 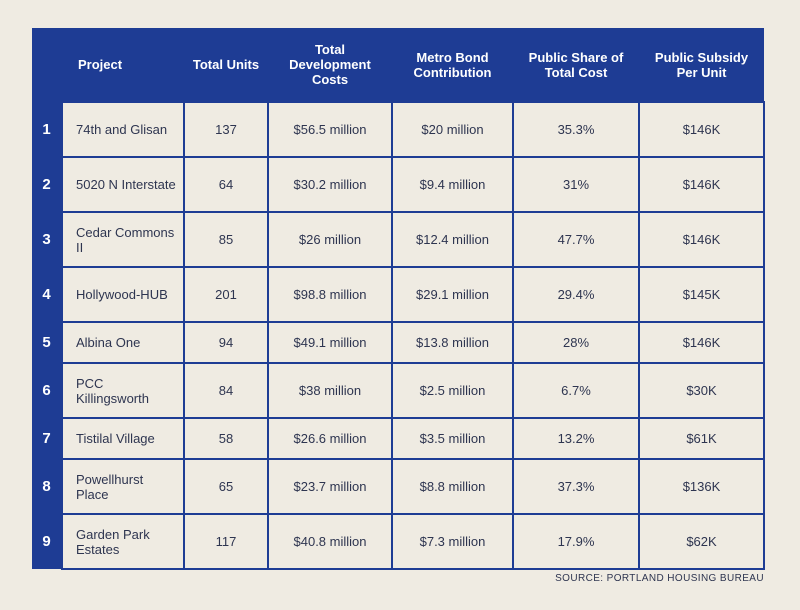 What do you see at coordinates (123, 390) in the screenshot?
I see `cell-project: PCC Killingsworth` at bounding box center [123, 390].